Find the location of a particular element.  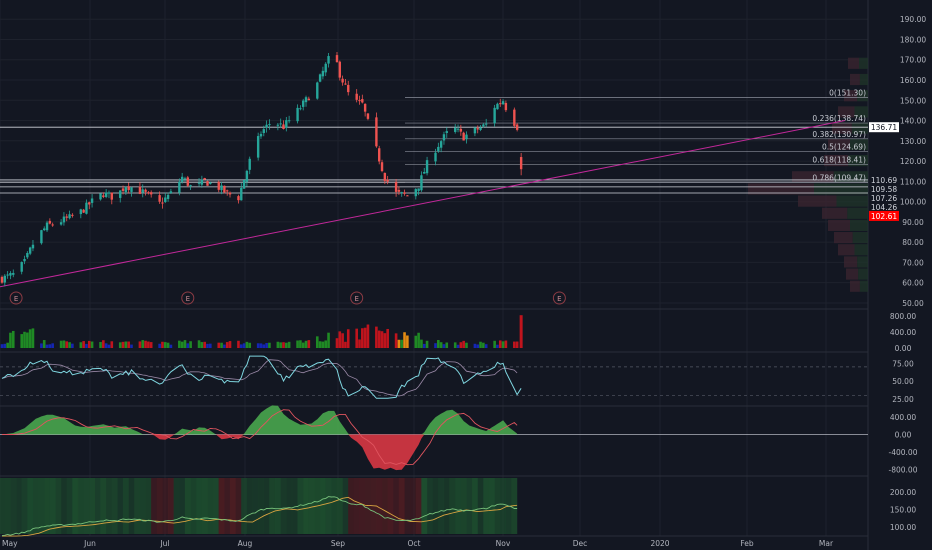

macd-tick-label: -800.00 is located at coordinates (903, 470).